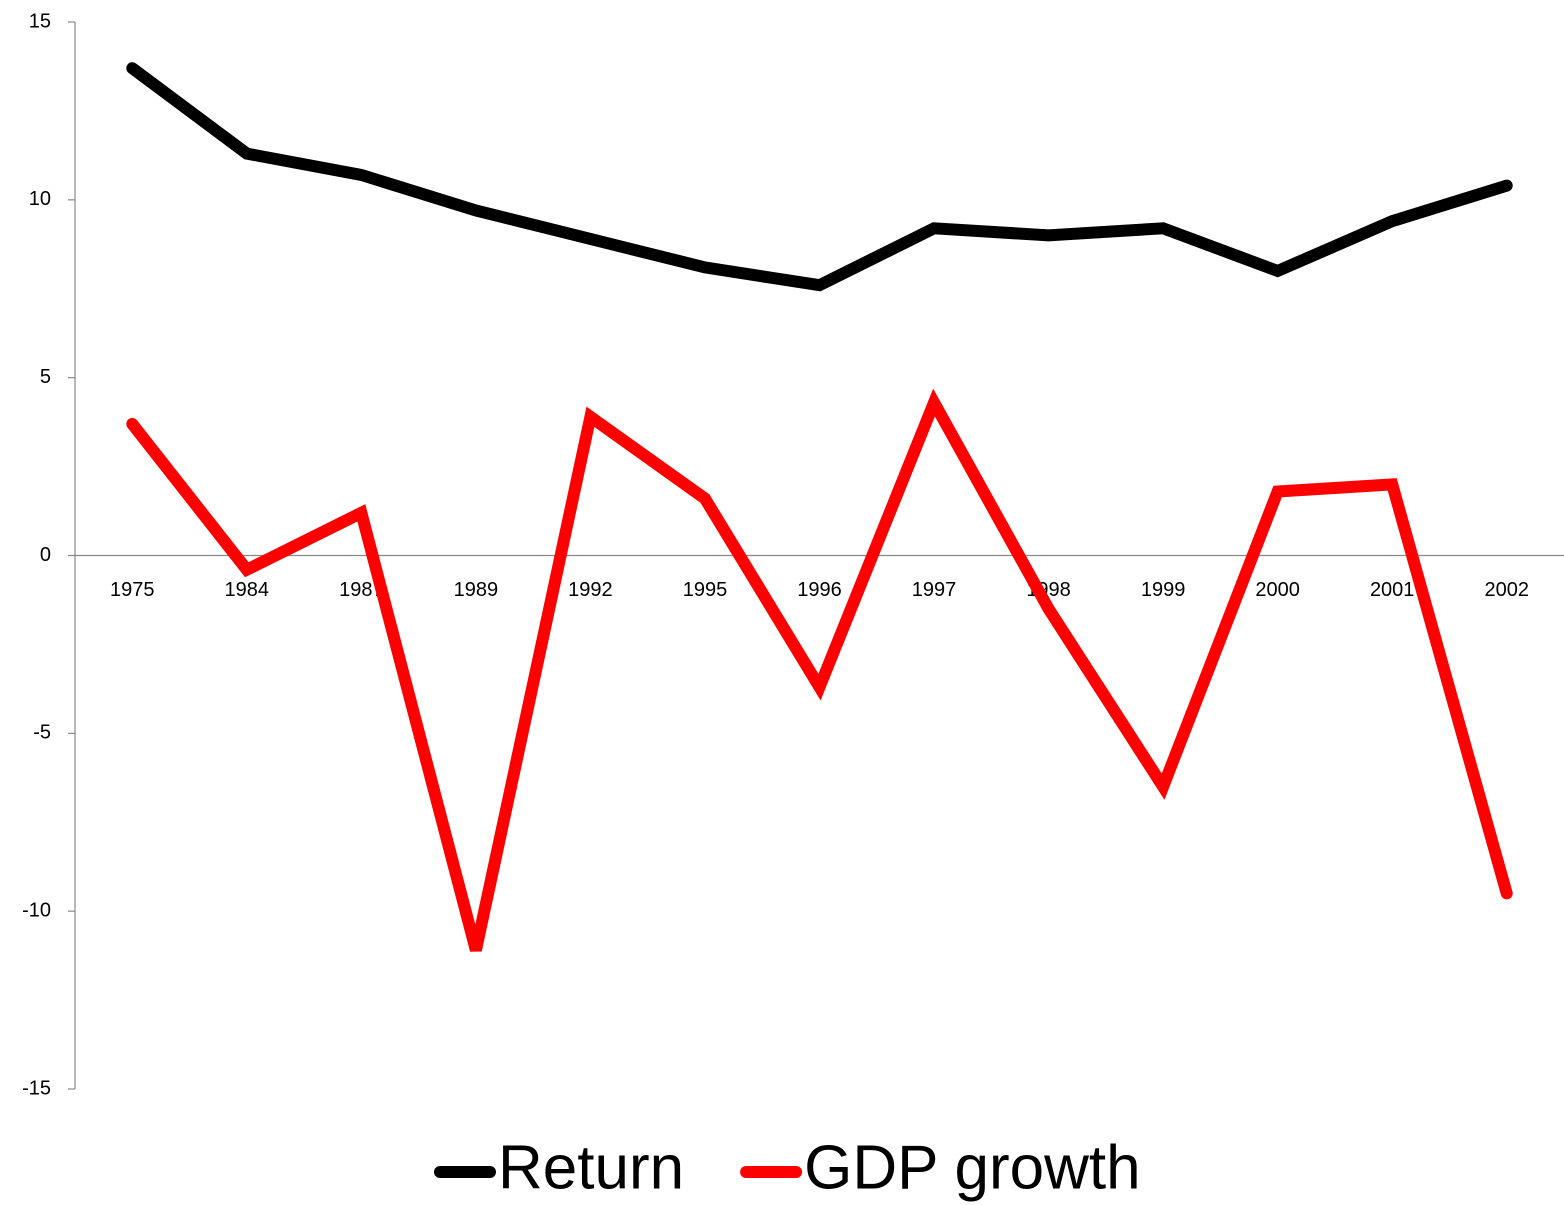 Image resolution: width=1564 pixels, height=1205 pixels. What do you see at coordinates (1506, 590) in the screenshot?
I see `x-tick-label: 2002` at bounding box center [1506, 590].